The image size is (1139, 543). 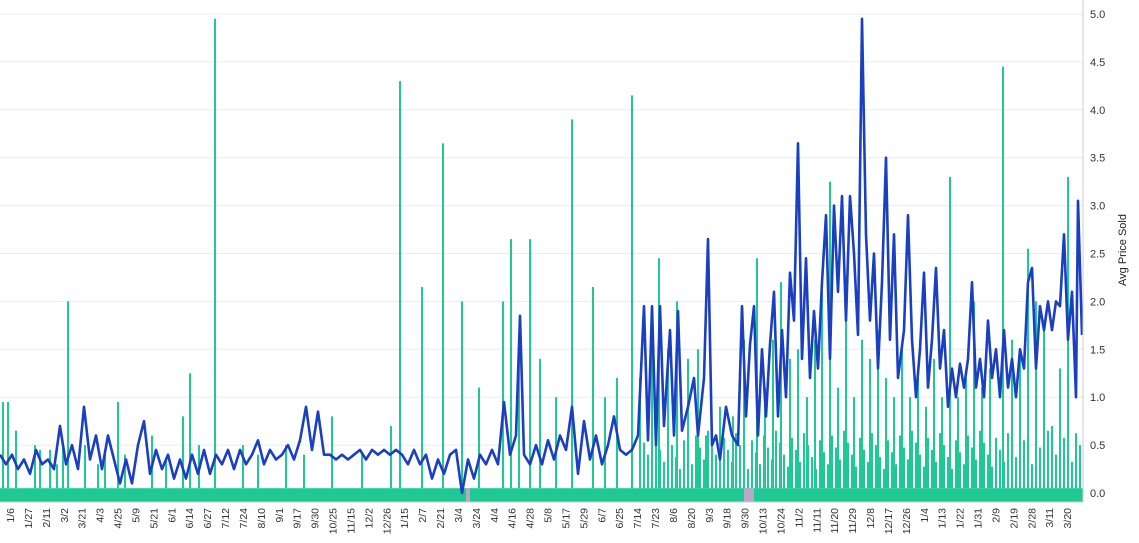 I want to click on x-tick-label: 3/4, so click(x=459, y=515).